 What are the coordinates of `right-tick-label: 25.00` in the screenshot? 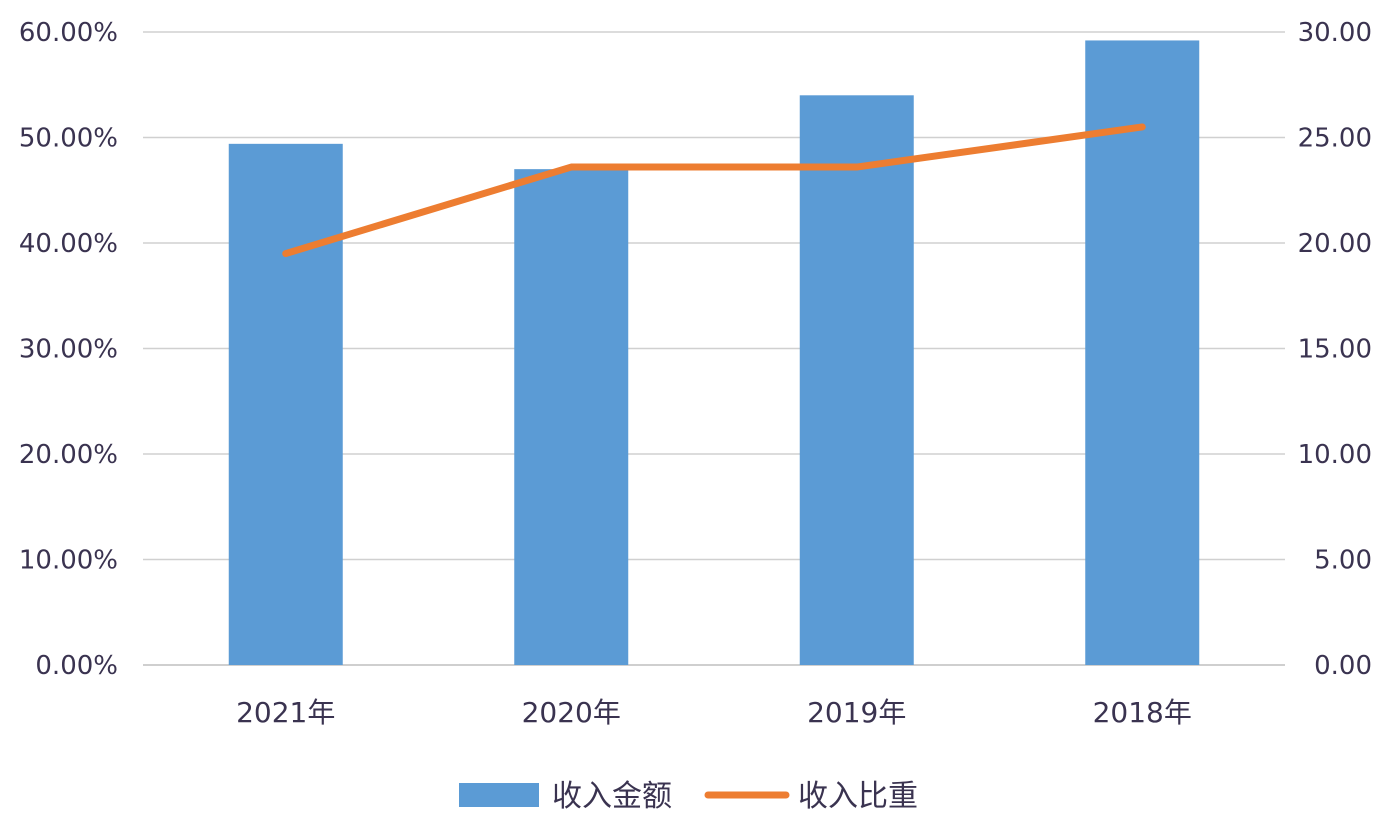 It's located at (1335, 139).